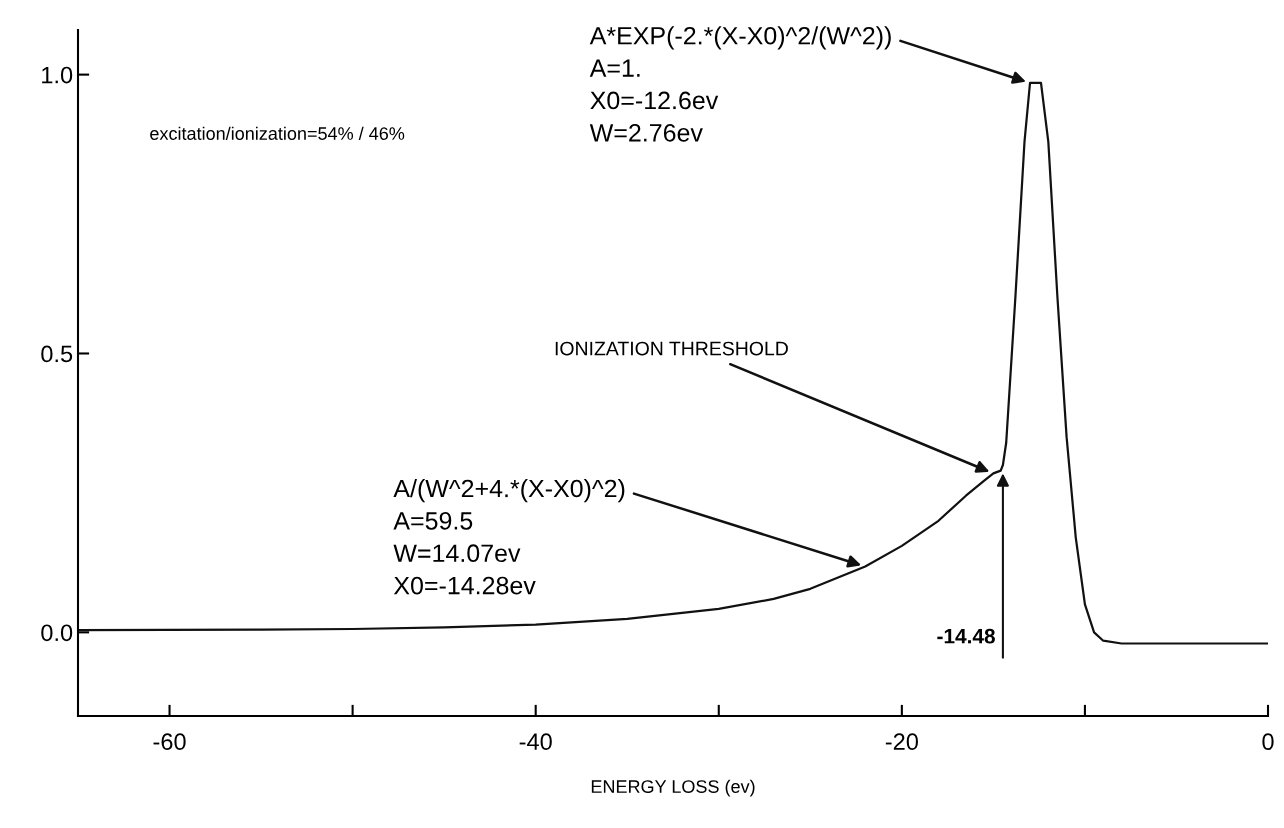 Image resolution: width=1284 pixels, height=828 pixels. I want to click on annotation: excitation/ionization=54% / 46%, so click(277, 133).